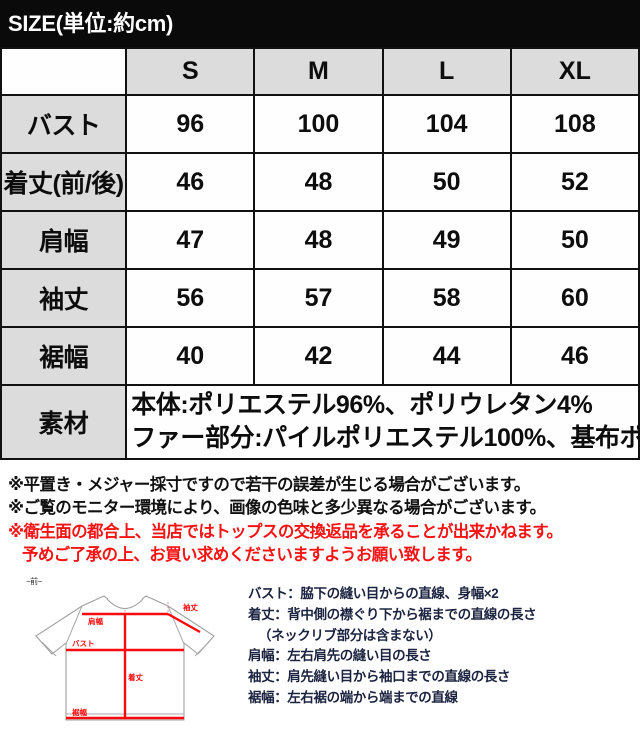  I want to click on size-header-m: M, so click(318, 71).